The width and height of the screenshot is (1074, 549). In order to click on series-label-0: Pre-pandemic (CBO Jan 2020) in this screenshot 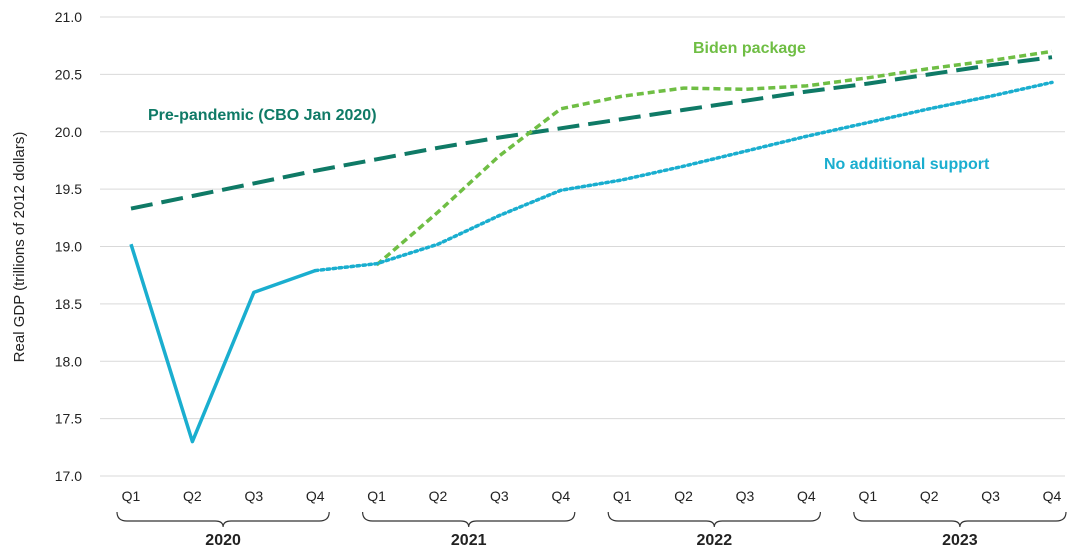, I will do `click(262, 115)`.